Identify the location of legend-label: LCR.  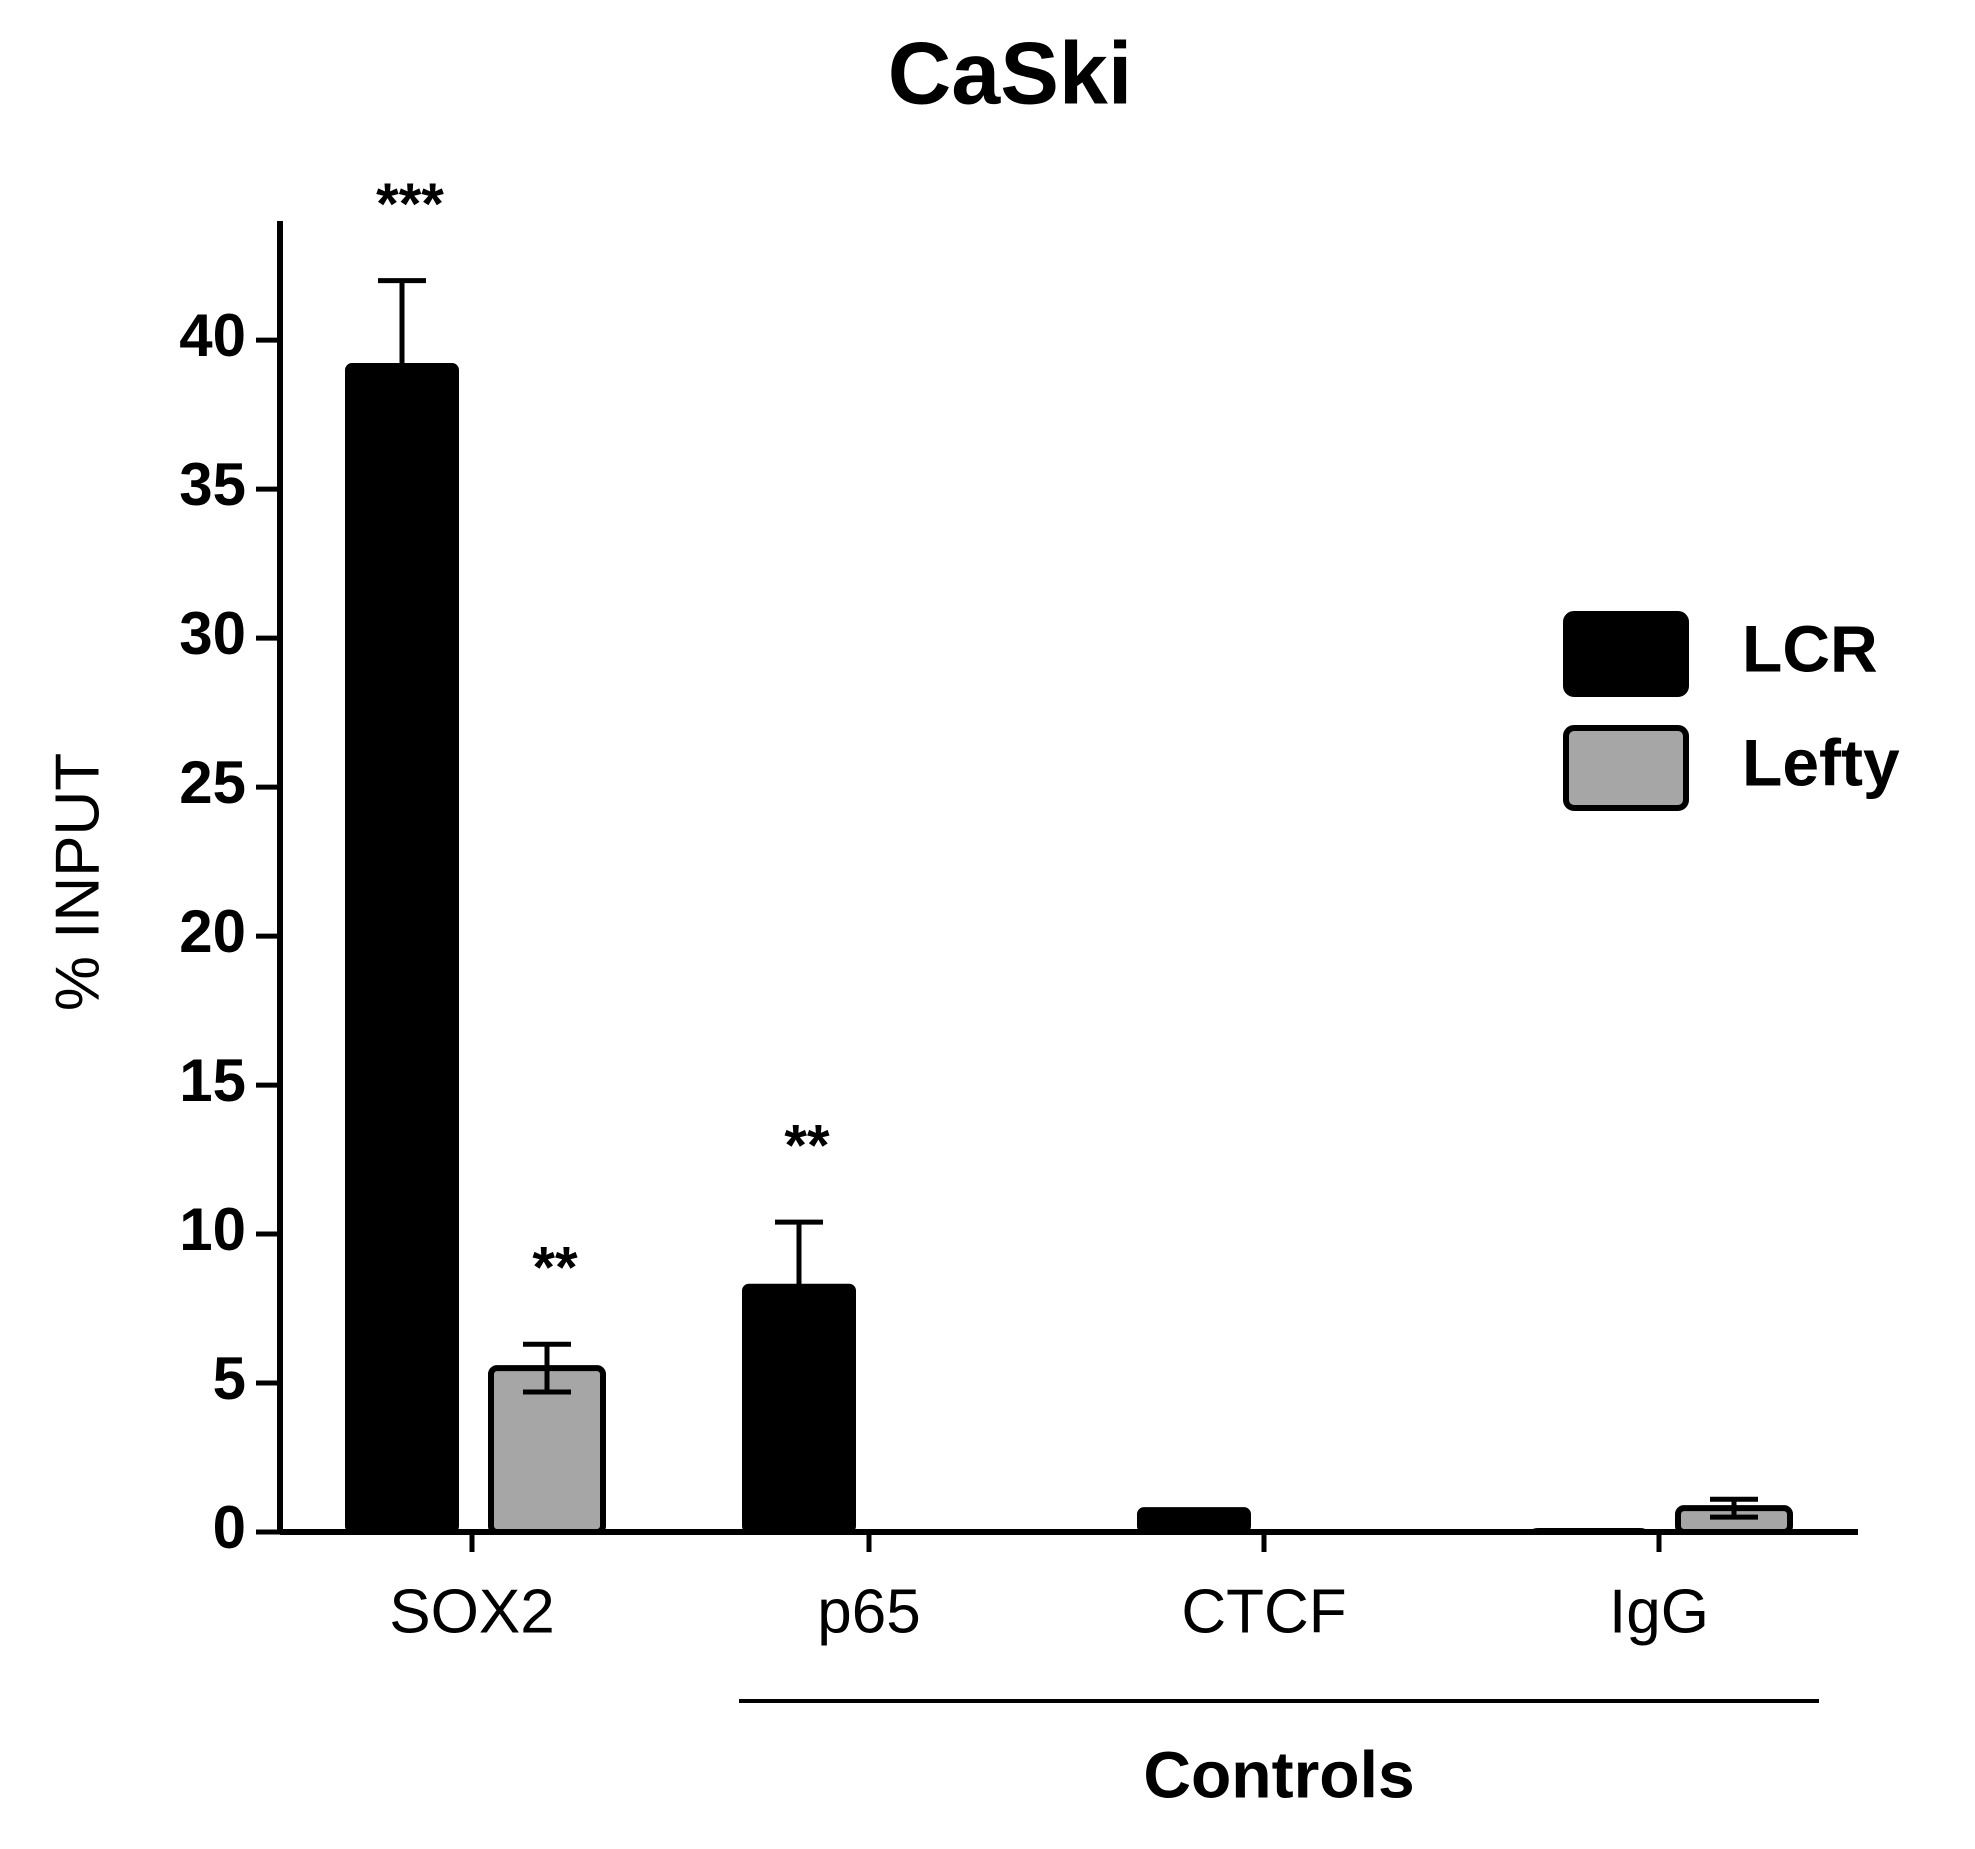
(1810, 648).